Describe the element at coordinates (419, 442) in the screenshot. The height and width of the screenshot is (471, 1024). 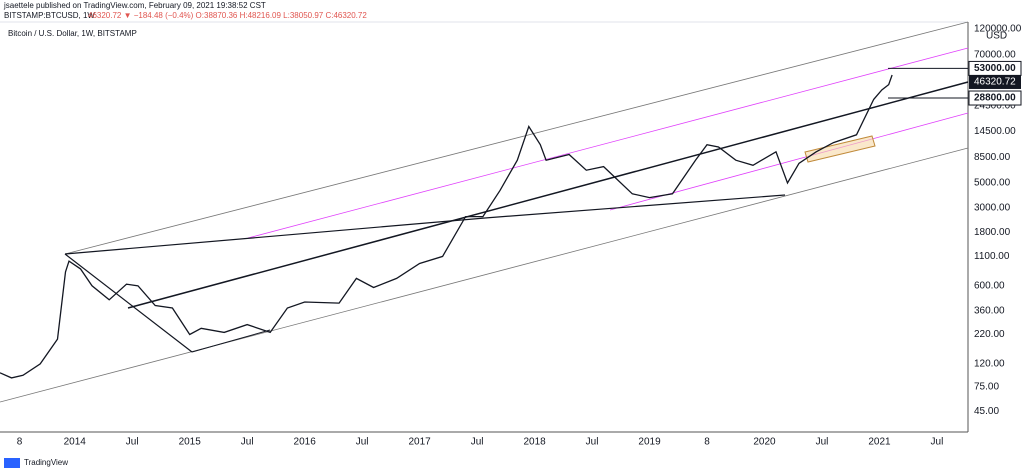
I see `x-tick-label: 2017` at that location.